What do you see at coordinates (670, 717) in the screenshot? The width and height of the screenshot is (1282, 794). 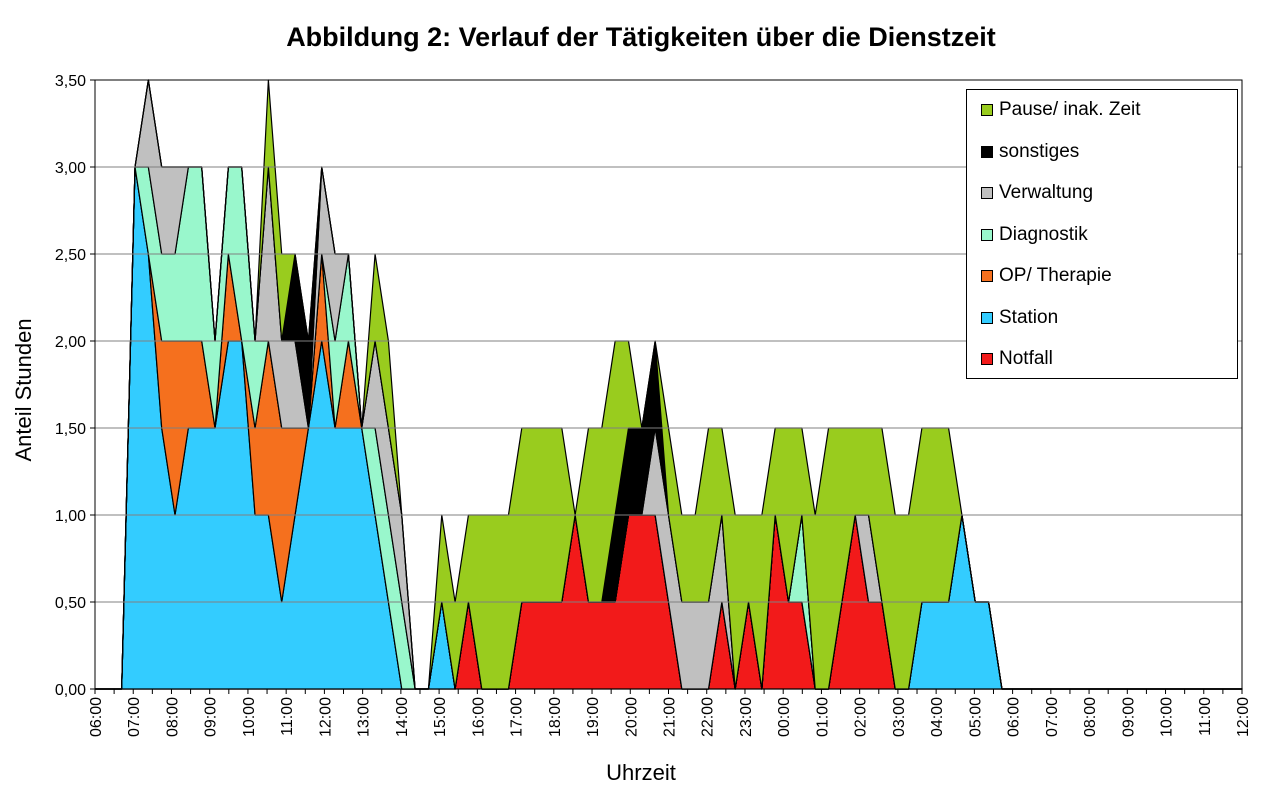 I see `x-tick-label: 21:00` at bounding box center [670, 717].